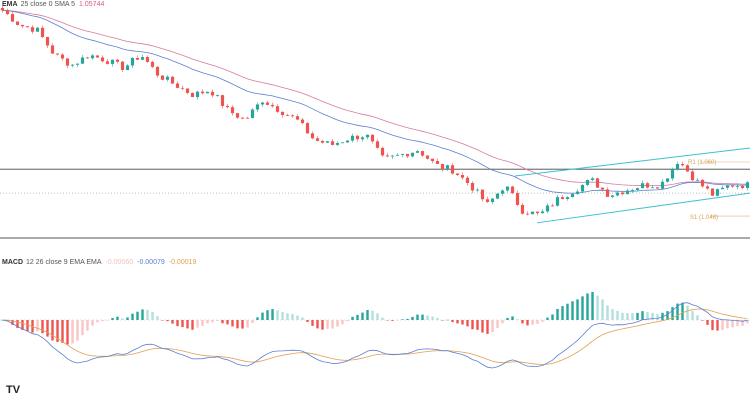  Describe the element at coordinates (119, 262) in the screenshot. I see `macd-hist-value: -0.00060` at that location.